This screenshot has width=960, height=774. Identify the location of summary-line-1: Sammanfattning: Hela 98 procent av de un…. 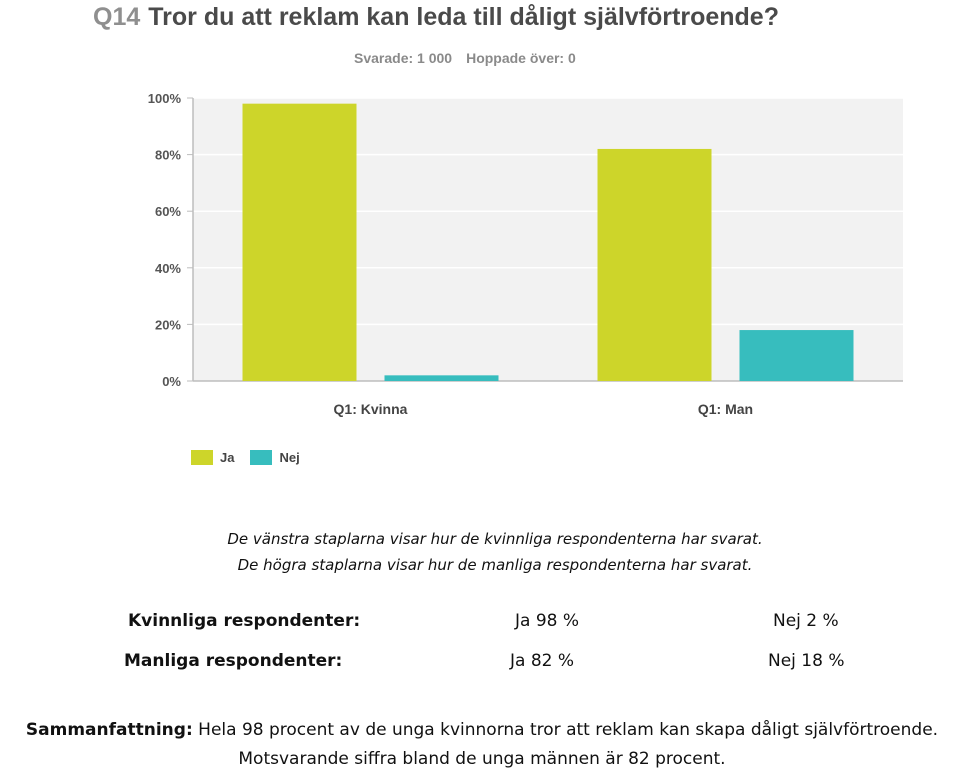
(480, 730).